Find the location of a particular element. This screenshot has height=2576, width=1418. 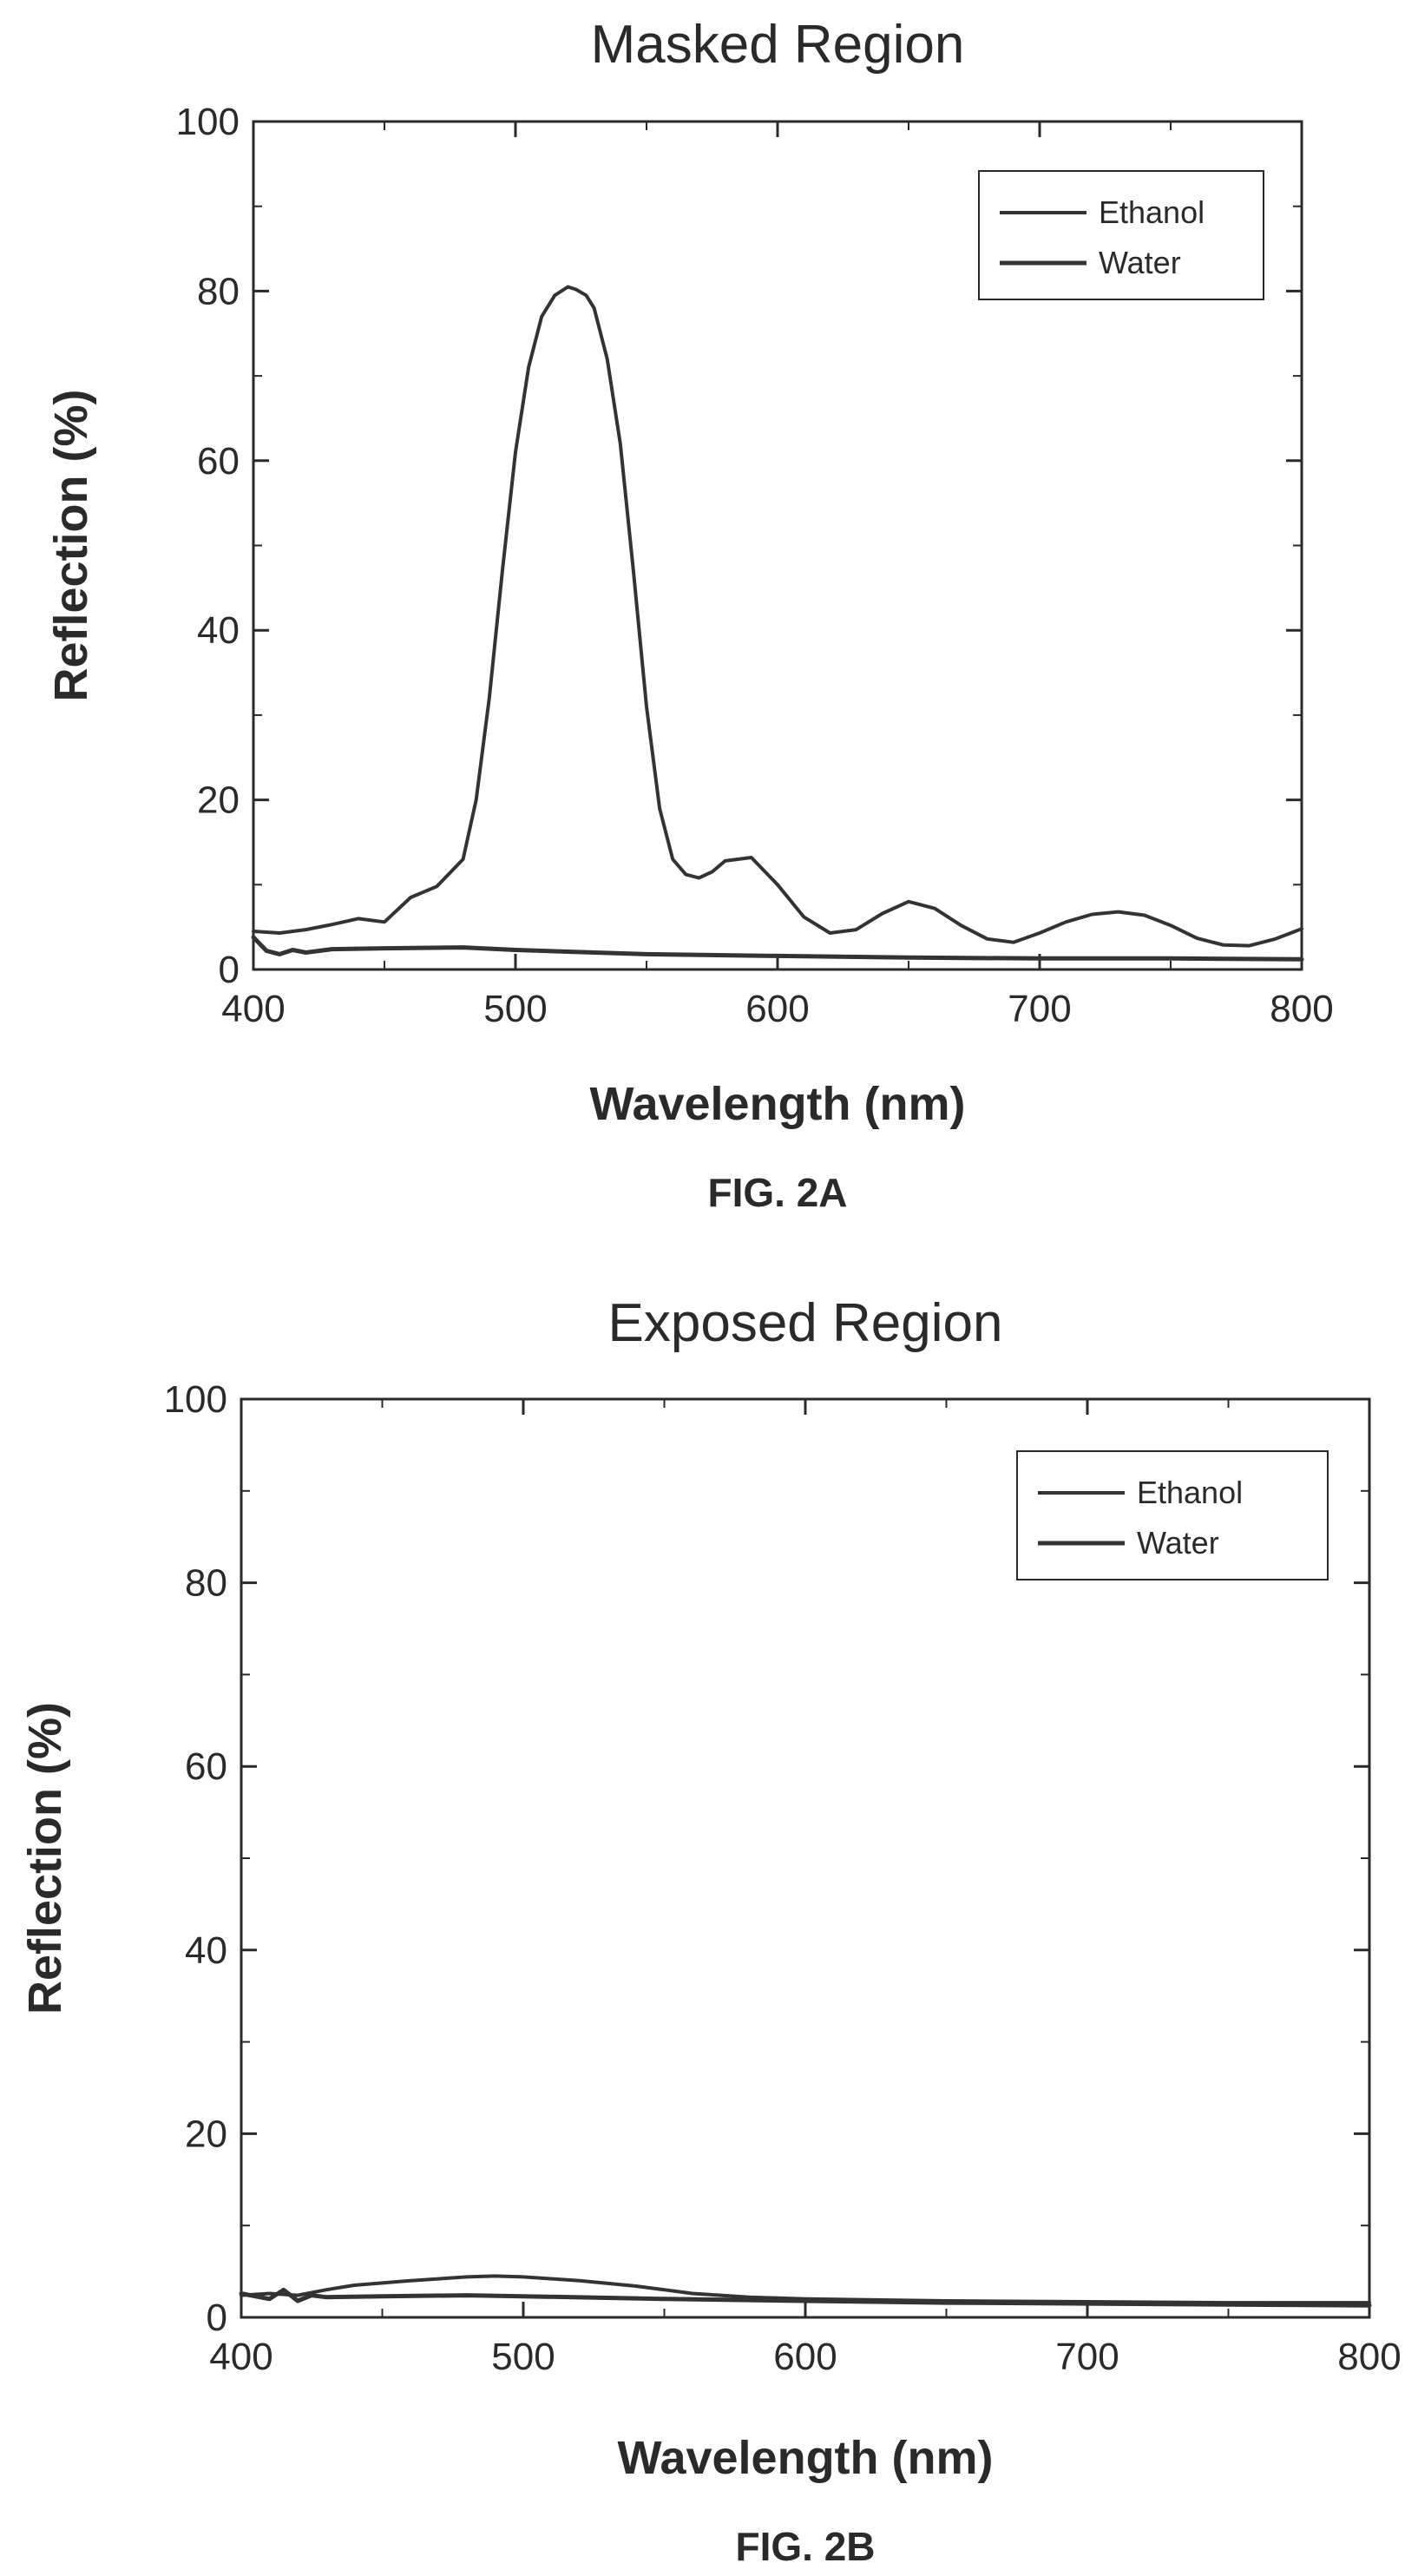

figure-caption: FIG. 2A is located at coordinates (777, 1192).